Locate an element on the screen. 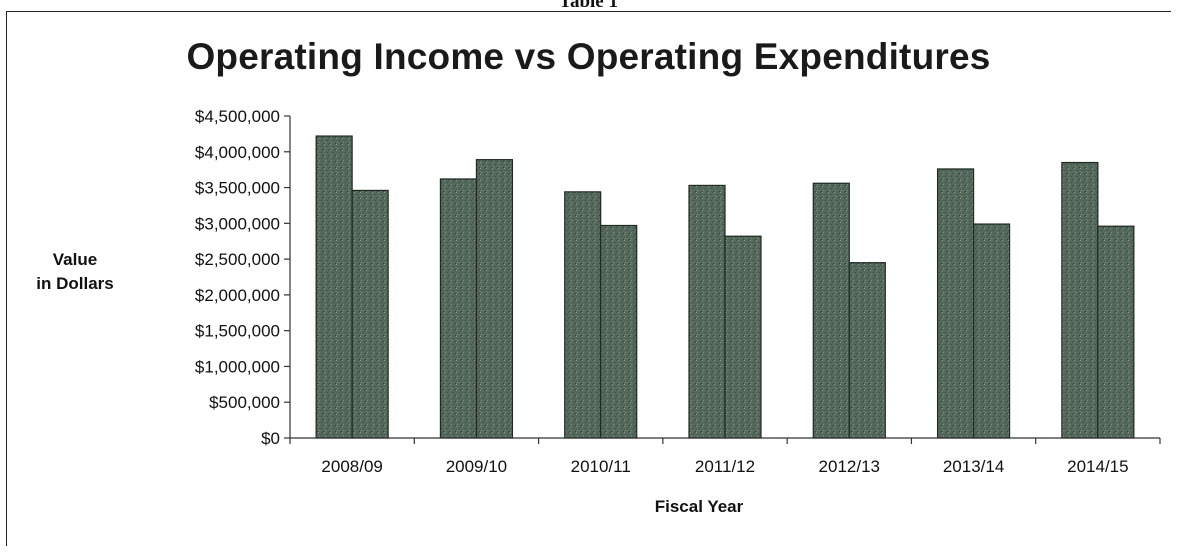  y-tick-label: $1,000,000 is located at coordinates (237, 366).